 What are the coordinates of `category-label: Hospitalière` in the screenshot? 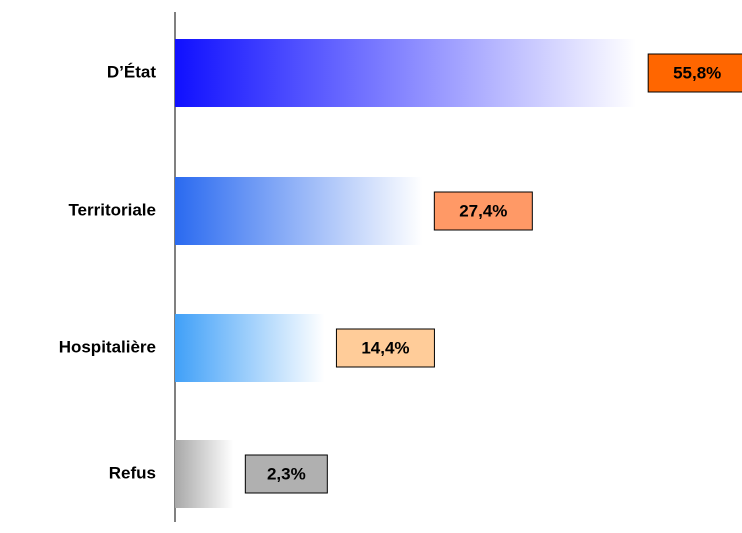 It's located at (107, 346).